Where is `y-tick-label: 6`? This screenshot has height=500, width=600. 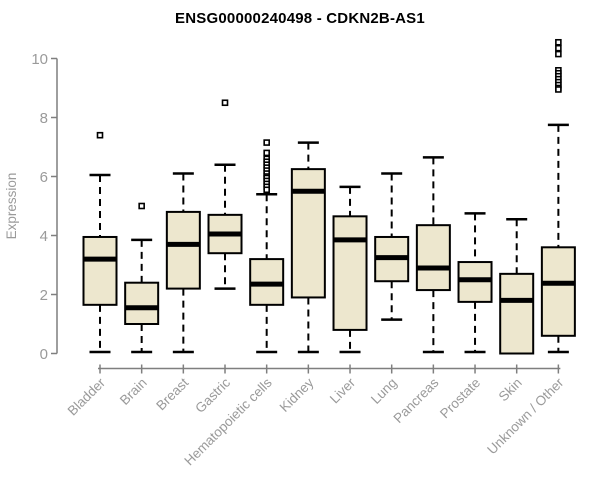 y-tick-label: 6 is located at coordinates (44, 177).